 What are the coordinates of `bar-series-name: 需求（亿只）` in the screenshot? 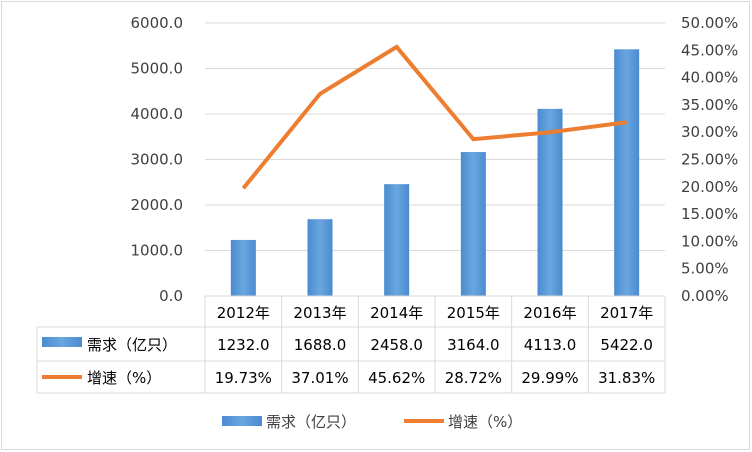 It's located at (132, 345).